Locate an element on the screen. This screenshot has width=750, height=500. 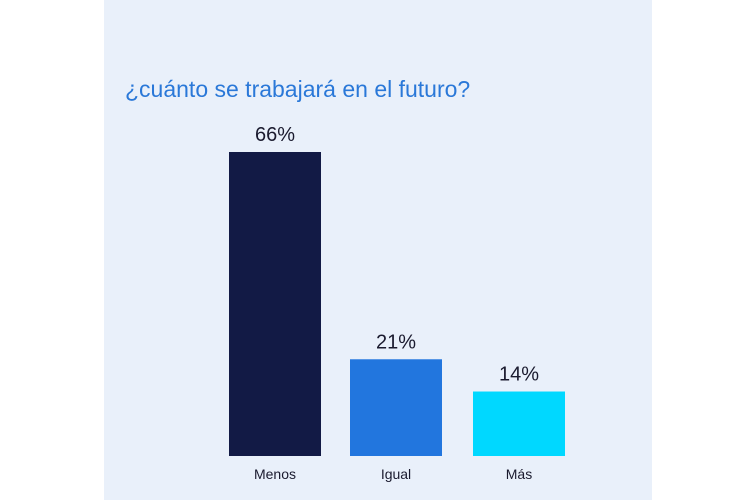
chart-title: ¿cuánto se trabajará en el futuro? is located at coordinates (298, 89).